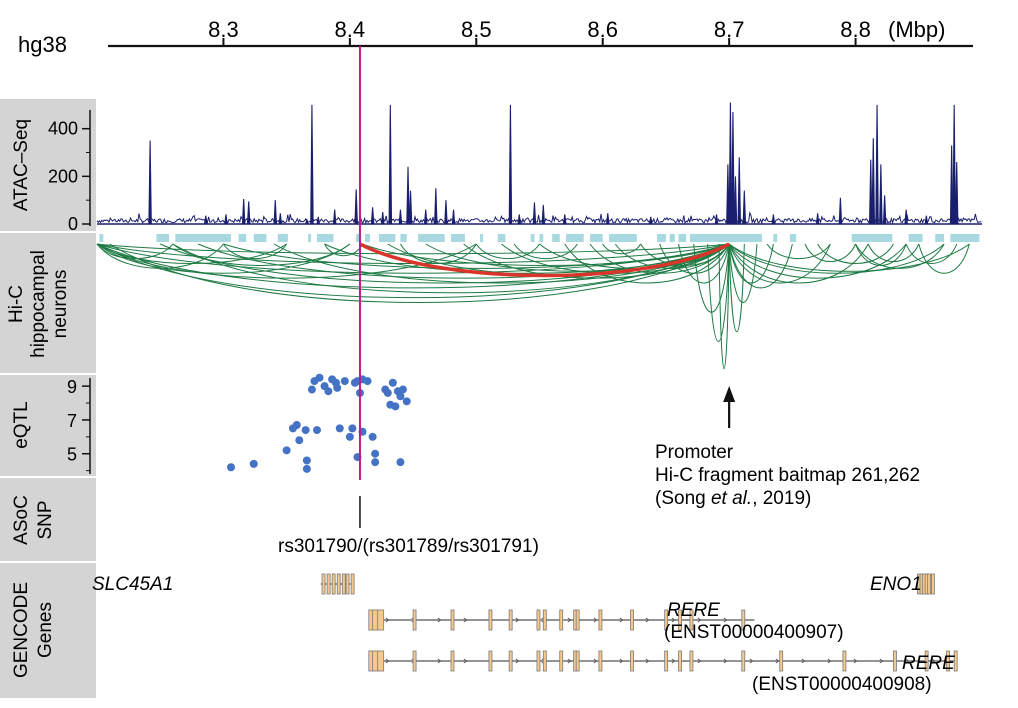 This screenshot has height=708, width=1018. I want to click on hic-track-sublabel: hippocampal, so click(38, 304).